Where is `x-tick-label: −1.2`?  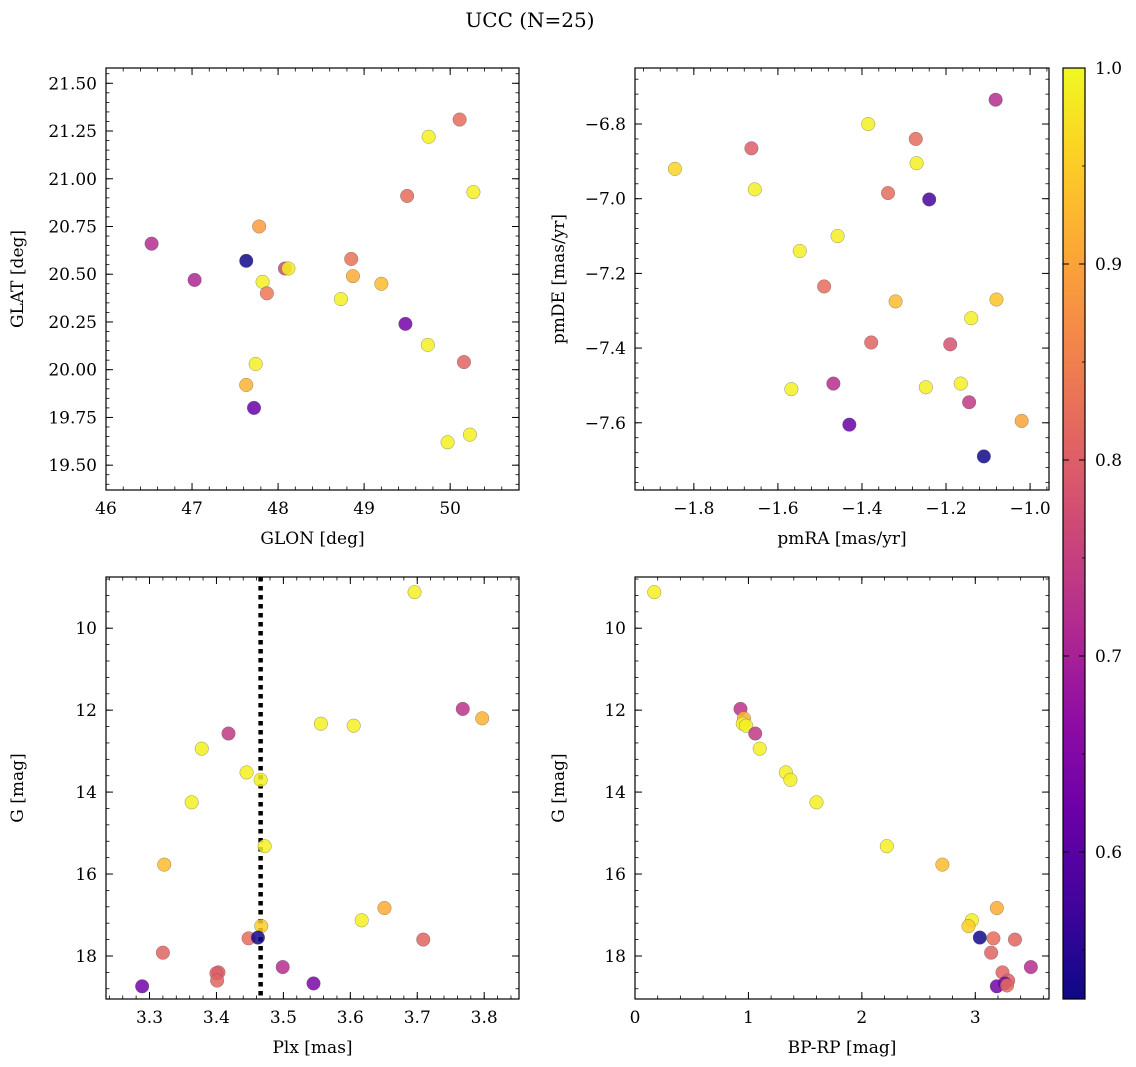
x-tick-label: −1.2 is located at coordinates (945, 509).